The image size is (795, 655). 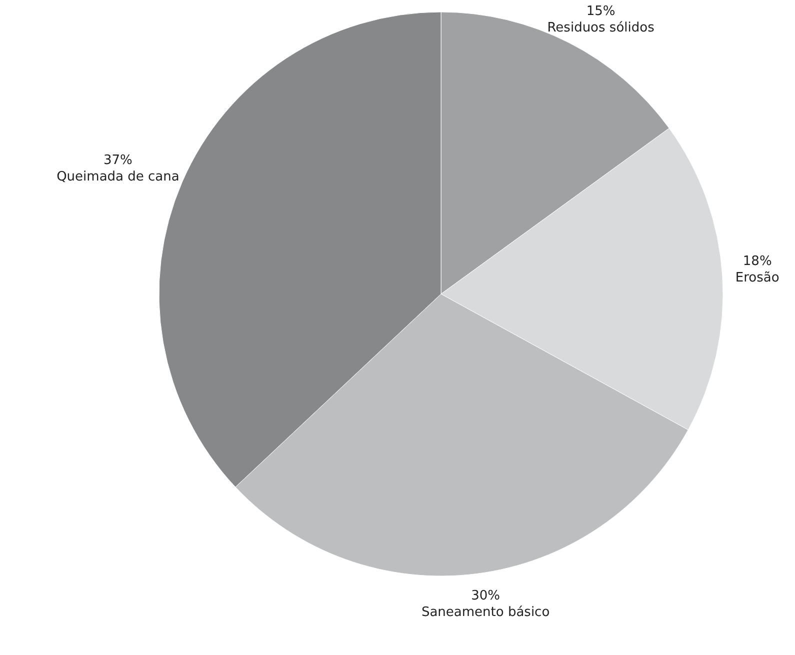 I want to click on slice-label: Saneamento básico, so click(x=485, y=612).